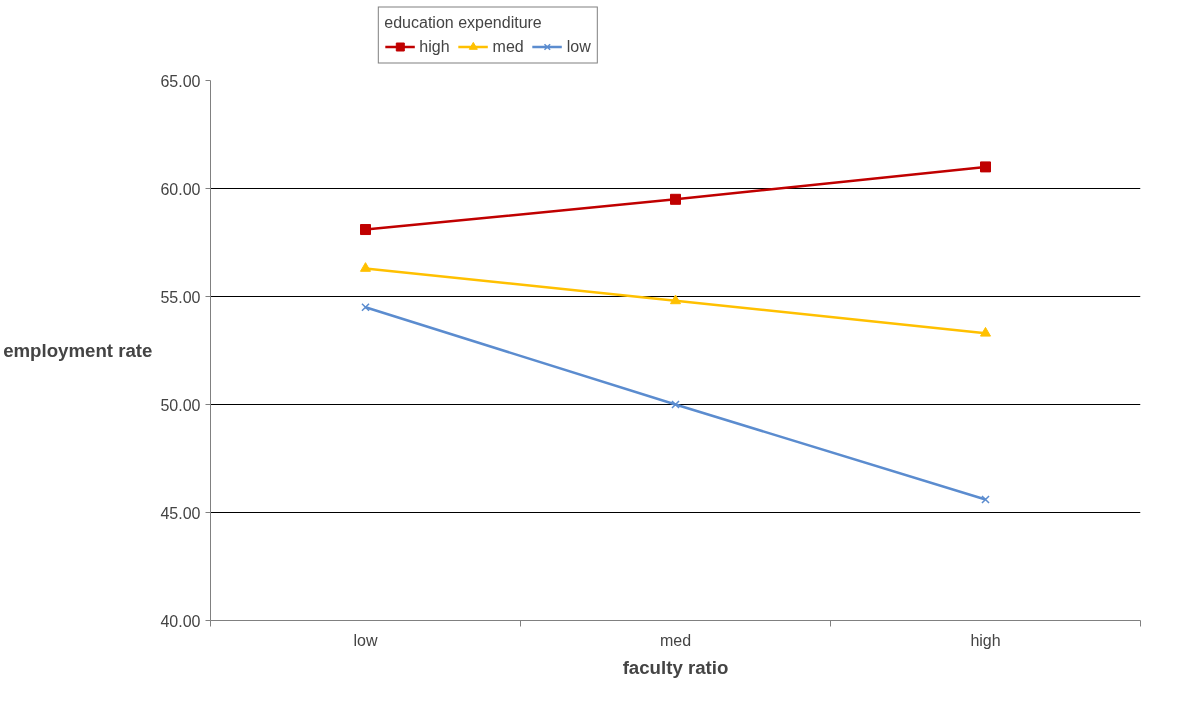 Image resolution: width=1194 pixels, height=707 pixels. What do you see at coordinates (180, 621) in the screenshot?
I see `y-tick-label: 40.00` at bounding box center [180, 621].